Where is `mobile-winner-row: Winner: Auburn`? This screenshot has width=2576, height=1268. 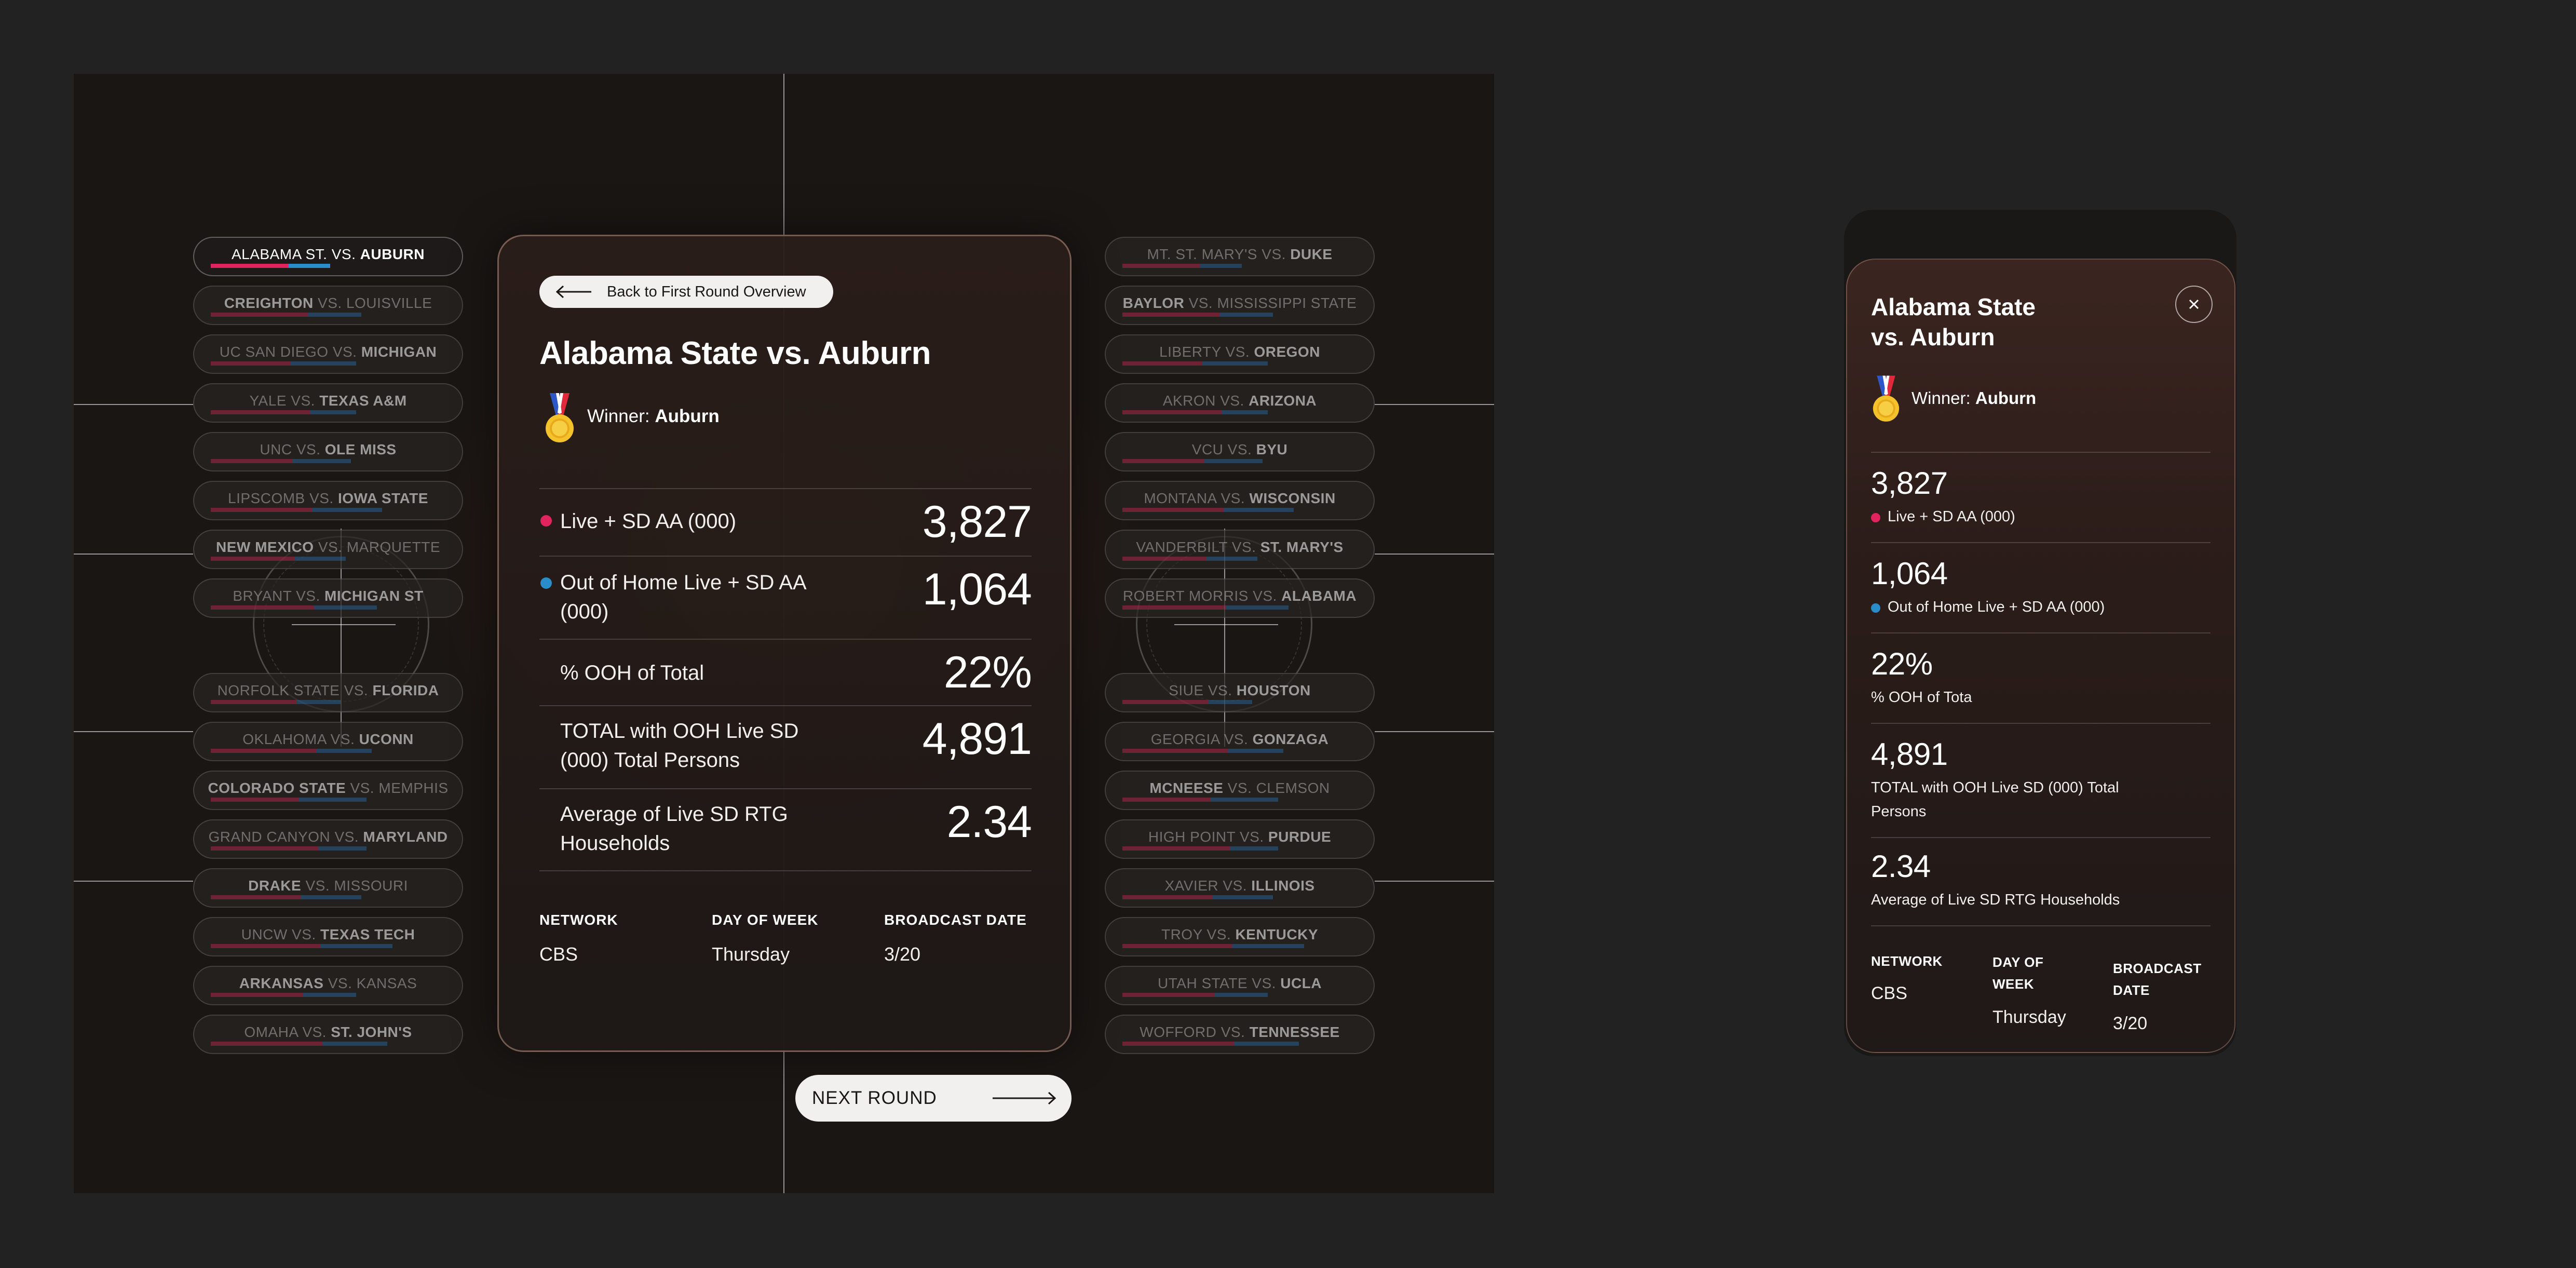 mobile-winner-row: Winner: Auburn is located at coordinates (1954, 400).